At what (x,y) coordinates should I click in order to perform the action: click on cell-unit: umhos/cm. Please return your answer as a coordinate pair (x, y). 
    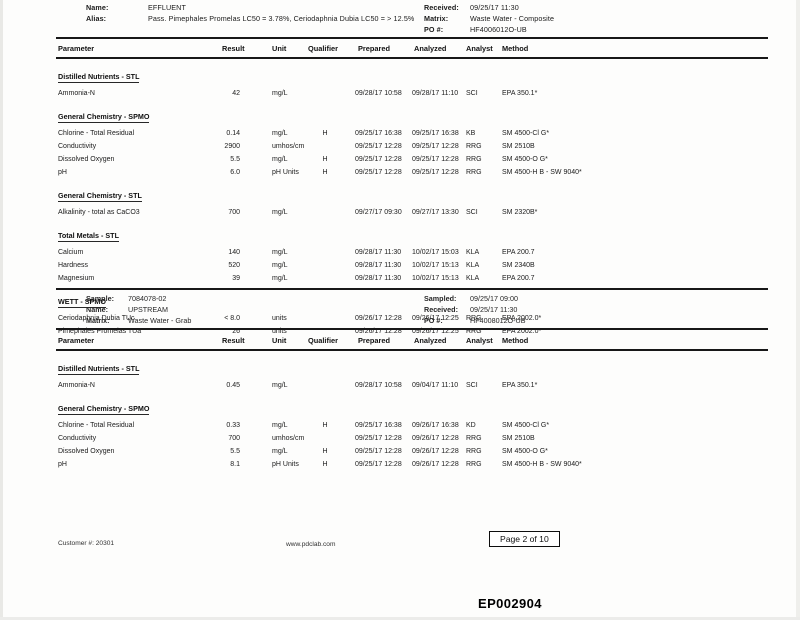
    Looking at the image, I should click on (288, 438).